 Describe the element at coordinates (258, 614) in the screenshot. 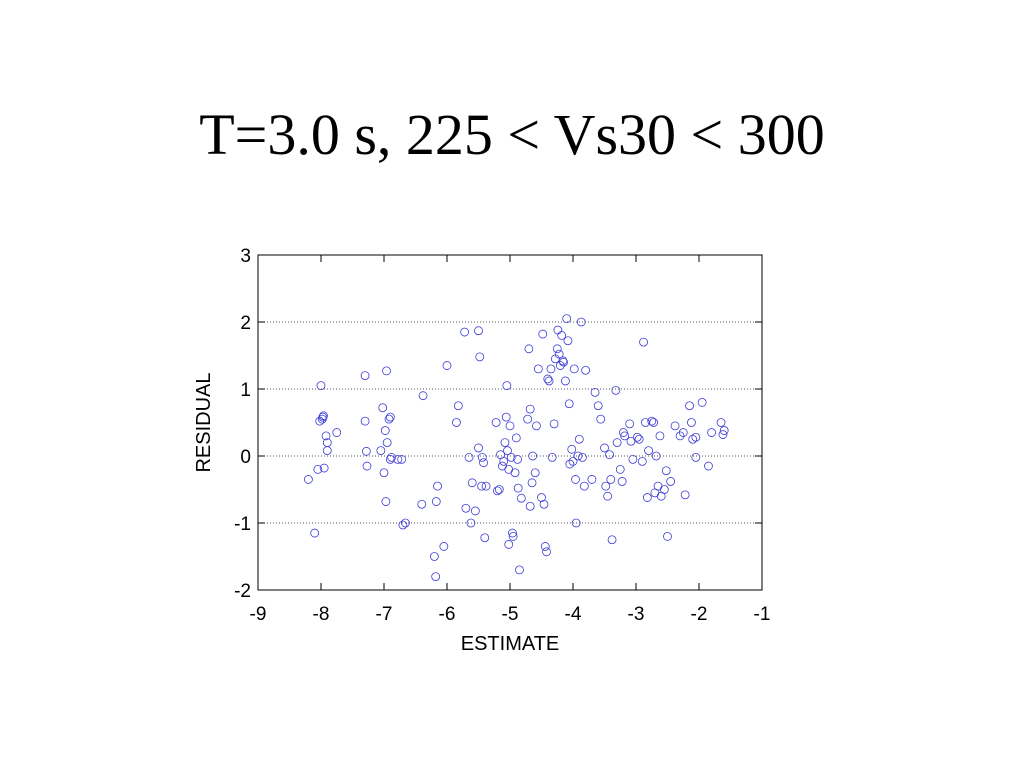

I see `x-tick-label: -9` at that location.